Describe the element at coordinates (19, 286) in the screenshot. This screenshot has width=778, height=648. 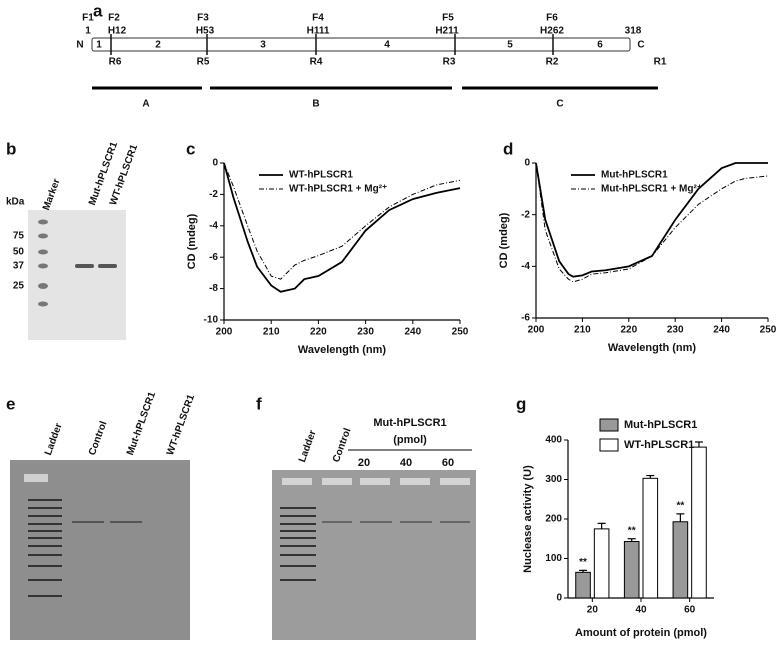
I see `marker-label: 25` at that location.